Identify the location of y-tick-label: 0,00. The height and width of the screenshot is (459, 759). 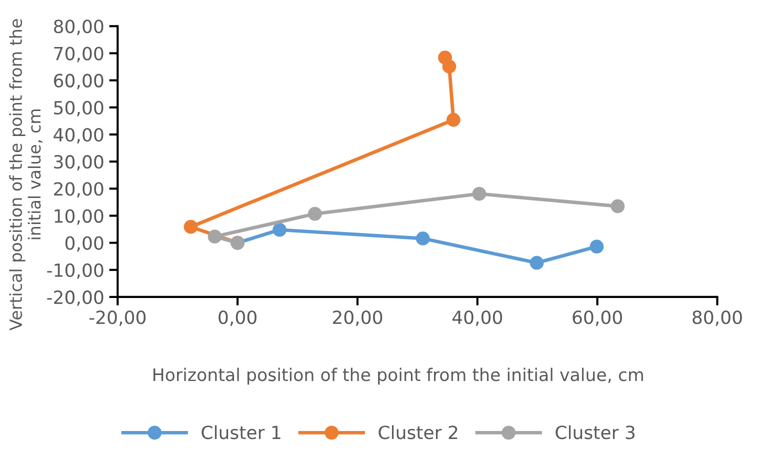
(84, 244).